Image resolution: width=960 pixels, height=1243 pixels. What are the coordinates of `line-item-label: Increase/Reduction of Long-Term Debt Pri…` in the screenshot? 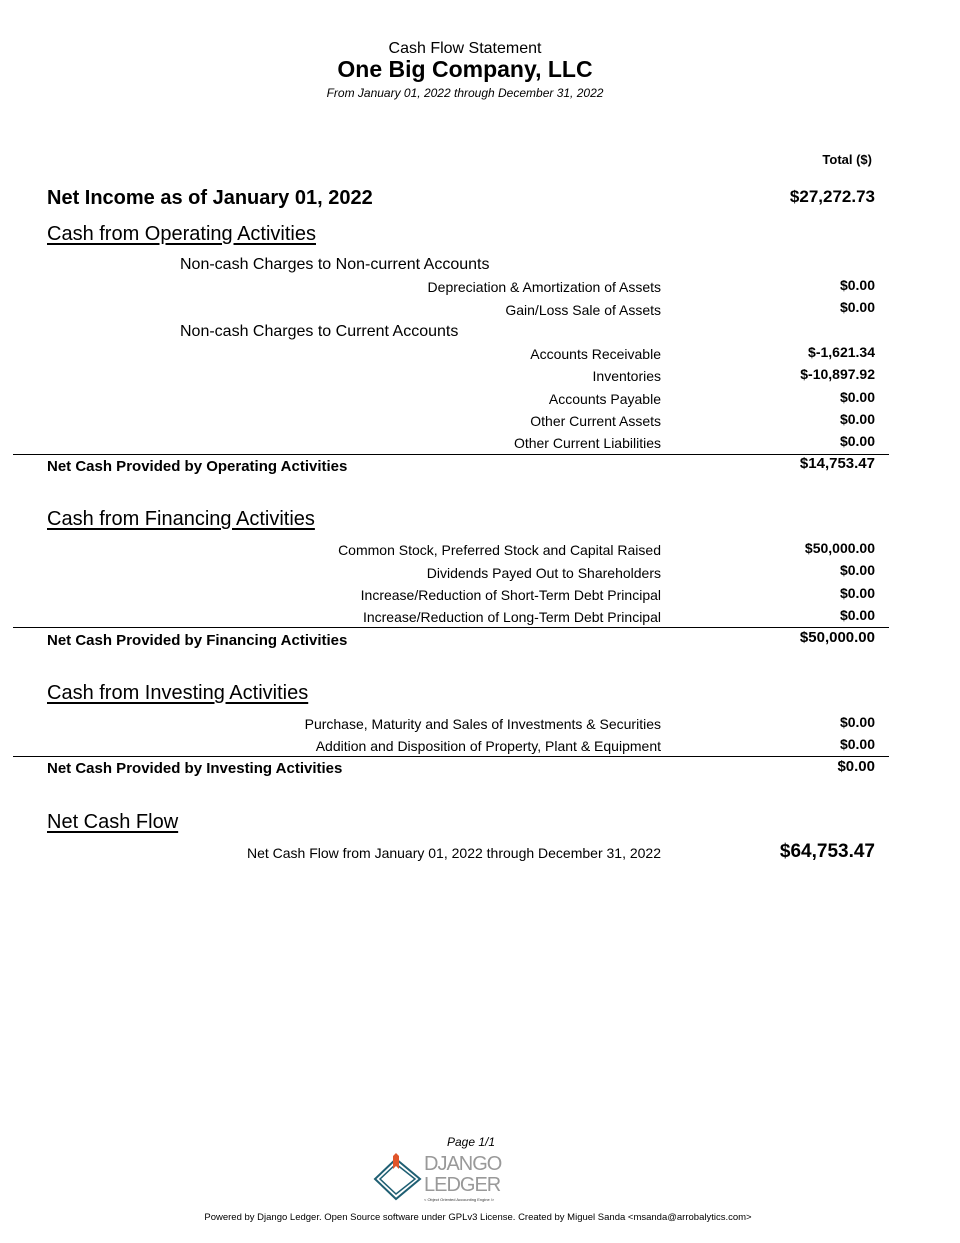 It's located at (511, 617).